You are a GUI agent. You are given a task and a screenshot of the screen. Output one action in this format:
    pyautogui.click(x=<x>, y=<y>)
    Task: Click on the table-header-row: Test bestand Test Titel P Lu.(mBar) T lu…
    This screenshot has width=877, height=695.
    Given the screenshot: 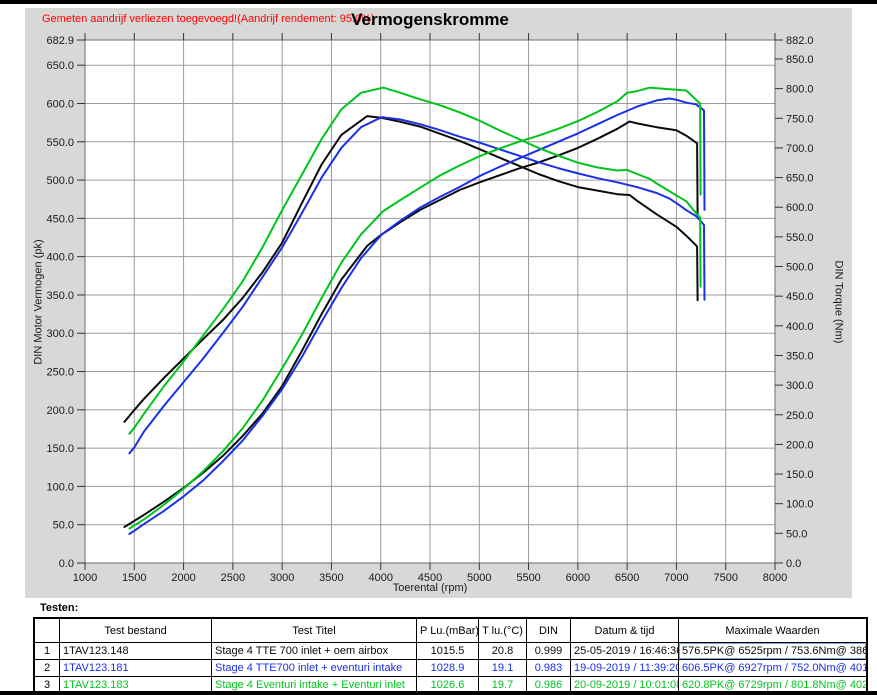 What is the action you would take?
    pyautogui.click(x=450, y=630)
    